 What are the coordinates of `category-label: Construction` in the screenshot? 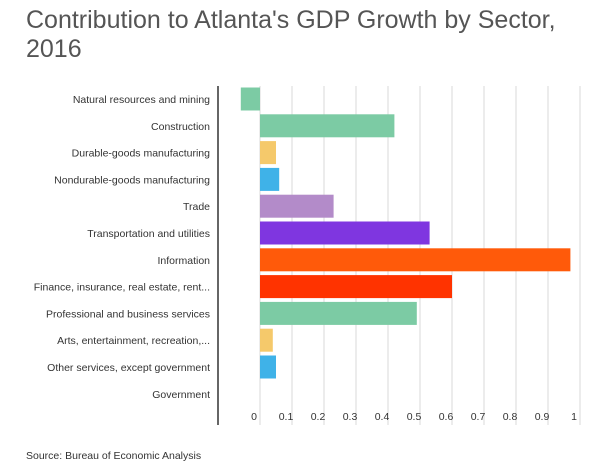 It's located at (180, 127).